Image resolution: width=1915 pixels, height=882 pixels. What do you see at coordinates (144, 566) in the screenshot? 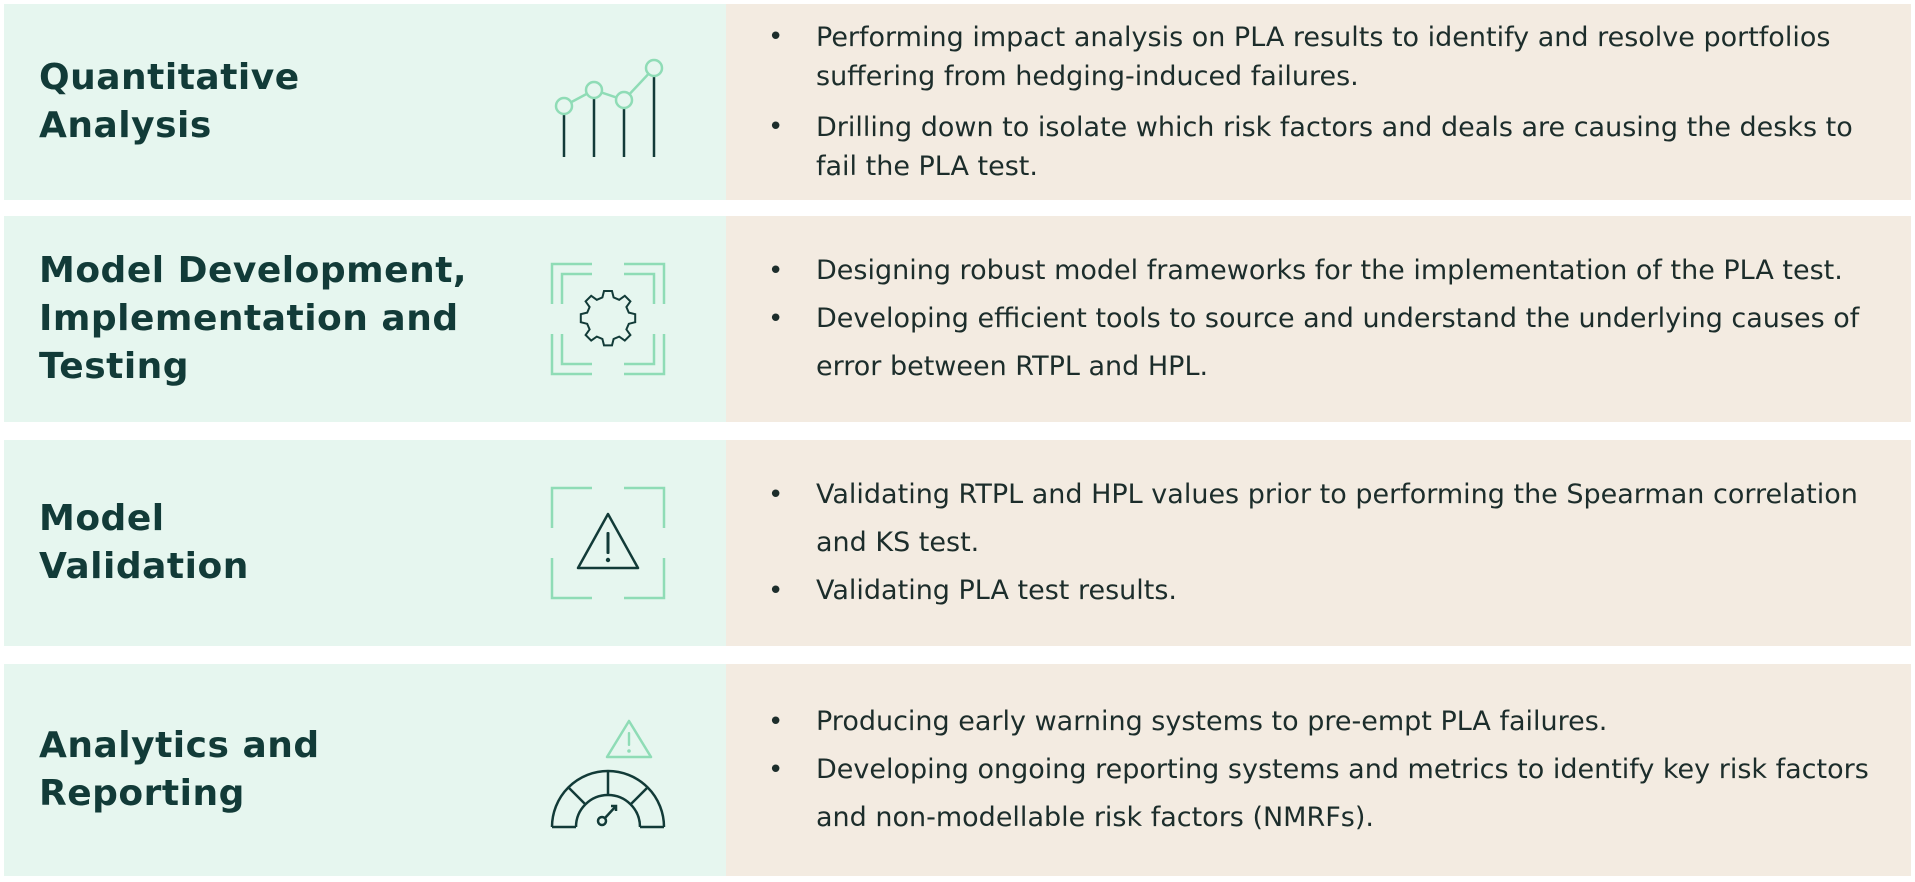
I see `row-title-line: Validation` at bounding box center [144, 566].